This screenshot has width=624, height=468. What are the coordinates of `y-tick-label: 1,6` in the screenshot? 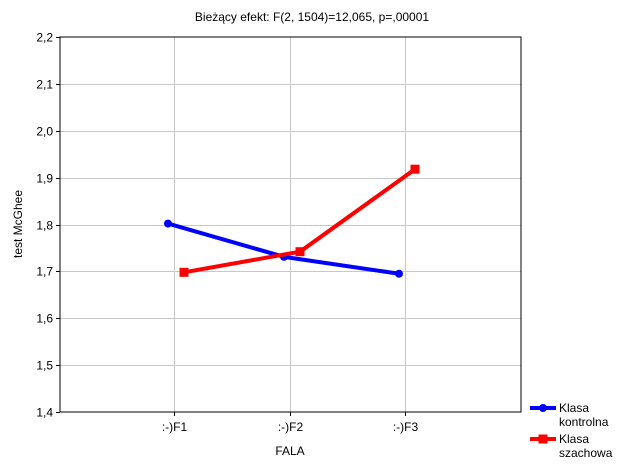 It's located at (44, 319).